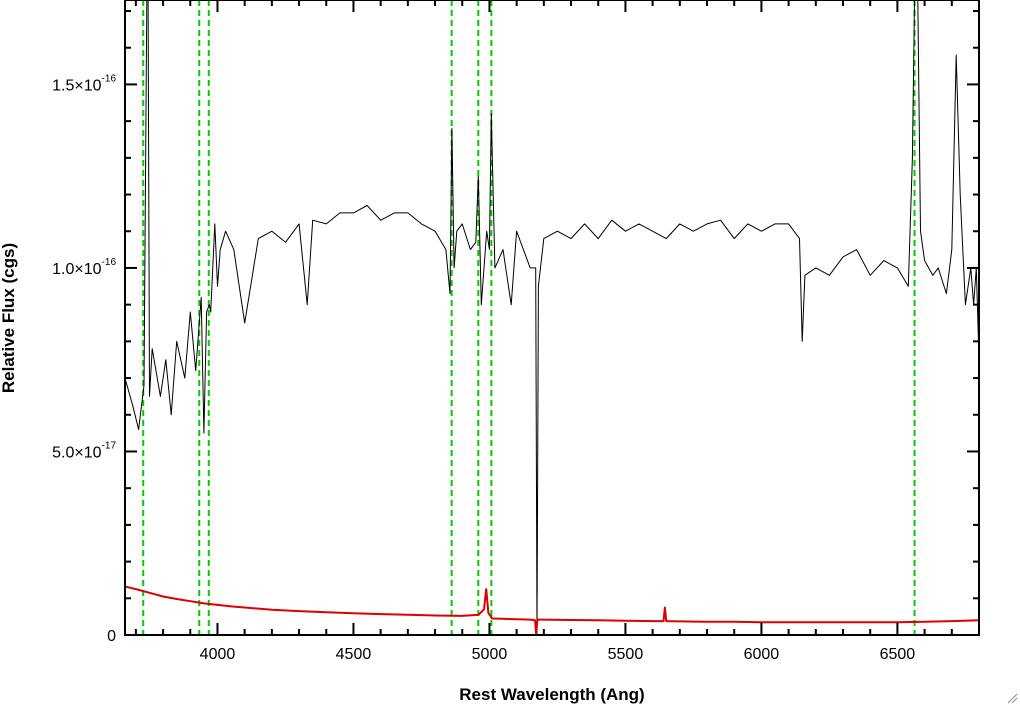 The height and width of the screenshot is (706, 1020). Describe the element at coordinates (9, 318) in the screenshot. I see `y-axis-title: Relative Flux (cgs)` at that location.